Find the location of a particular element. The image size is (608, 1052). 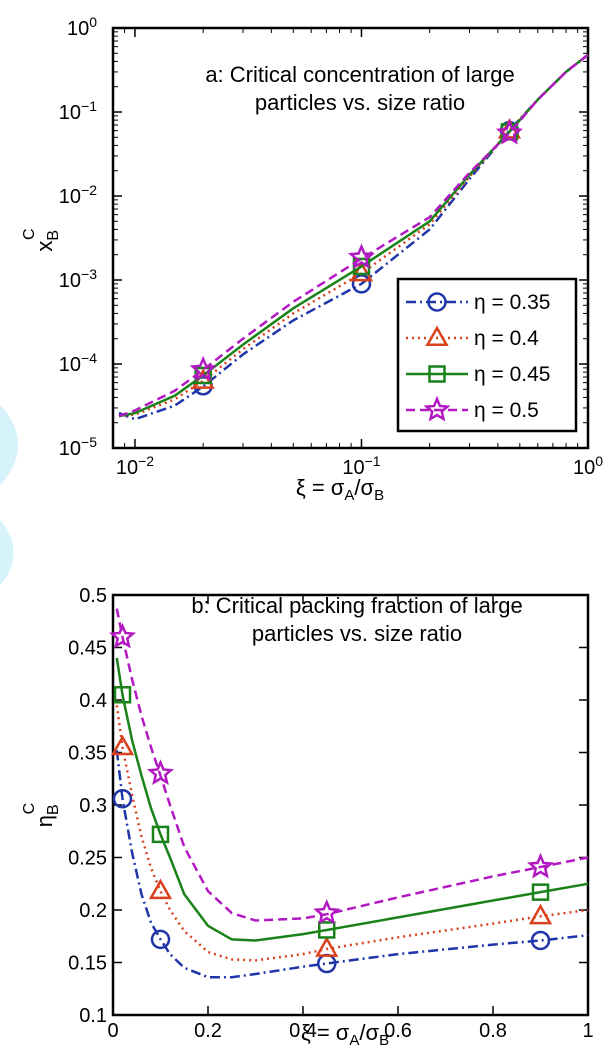

chart-b-y-tick-label: 0.4 is located at coordinates (93, 701).